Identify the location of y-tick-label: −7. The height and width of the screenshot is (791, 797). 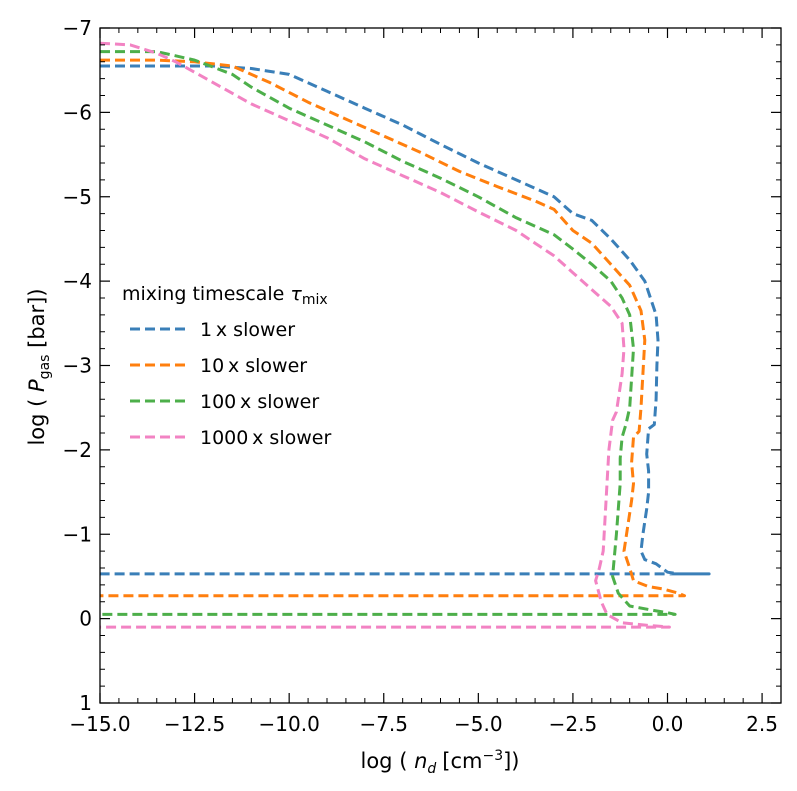
(77, 28).